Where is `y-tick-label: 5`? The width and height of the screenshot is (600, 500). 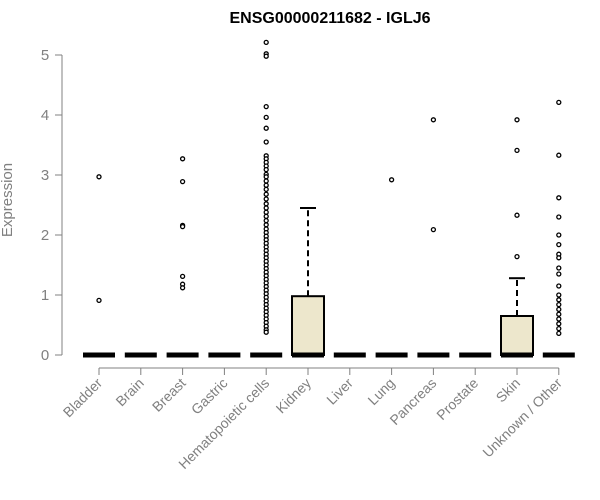
y-tick-label: 5 is located at coordinates (45, 55).